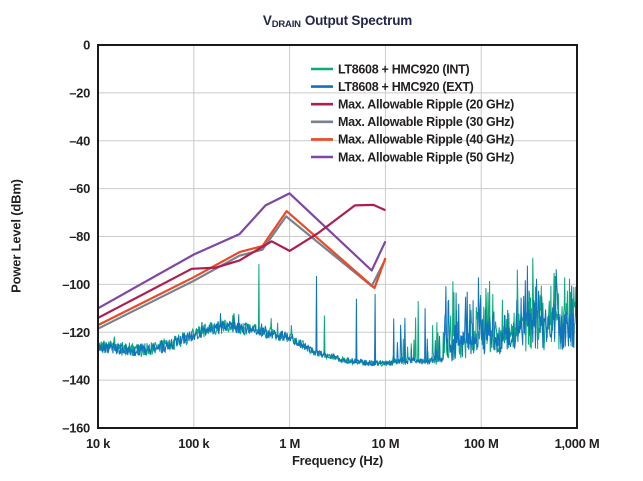  Describe the element at coordinates (194, 443) in the screenshot. I see `x-tick-label: 100 k` at that location.